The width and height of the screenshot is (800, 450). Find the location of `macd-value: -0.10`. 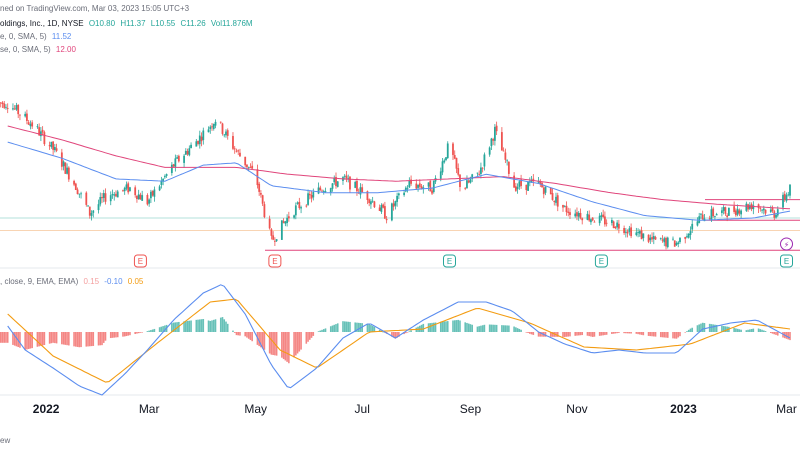

macd-value: -0.10 is located at coordinates (113, 281).